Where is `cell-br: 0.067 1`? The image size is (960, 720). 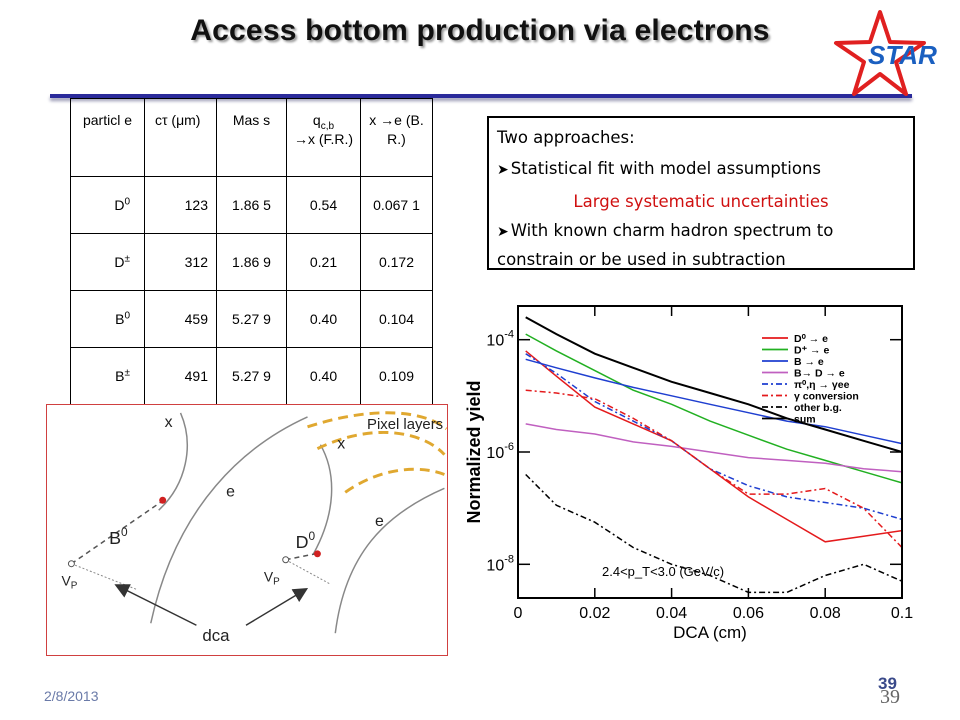 cell-br: 0.067 1 is located at coordinates (396, 205).